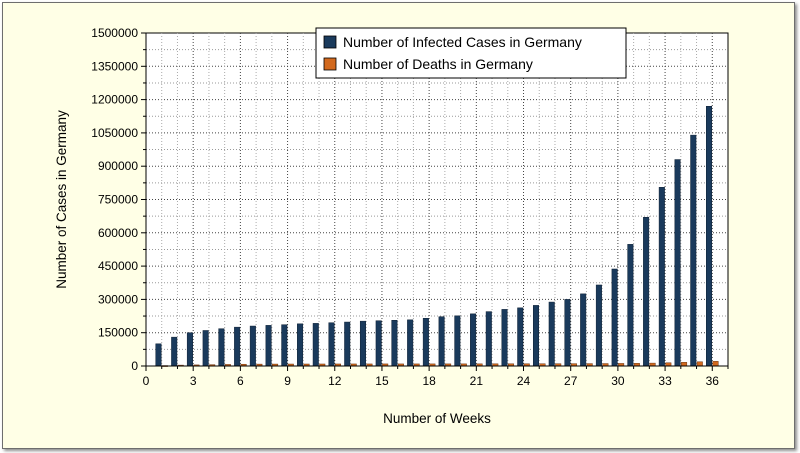 The height and width of the screenshot is (453, 800). Describe the element at coordinates (713, 381) in the screenshot. I see `x-tick-label: 36` at that location.